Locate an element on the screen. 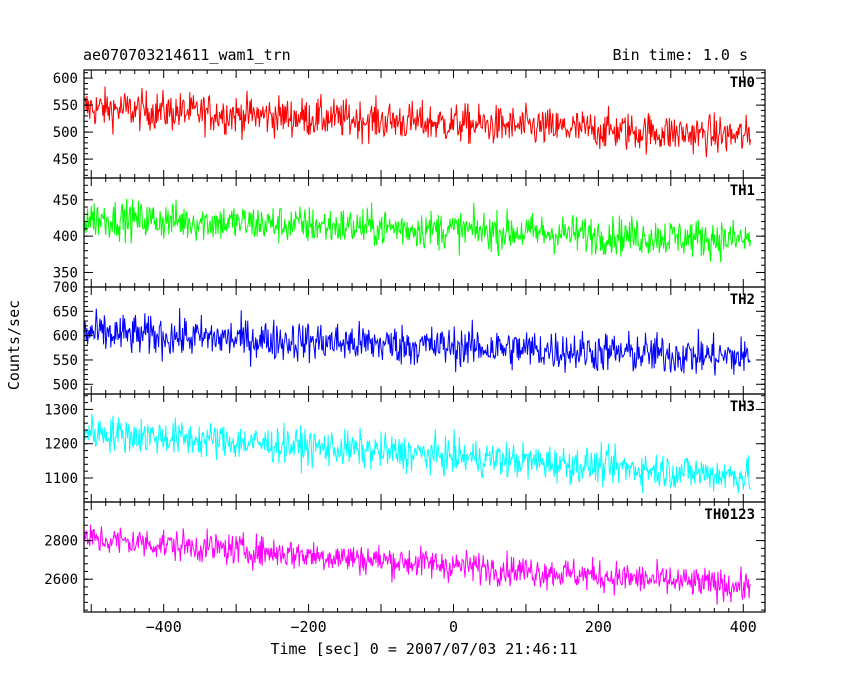 The height and width of the screenshot is (680, 850). x-axis-label: Time [sec] 0 = 2007/07/03 21:46:11 is located at coordinates (423, 649).